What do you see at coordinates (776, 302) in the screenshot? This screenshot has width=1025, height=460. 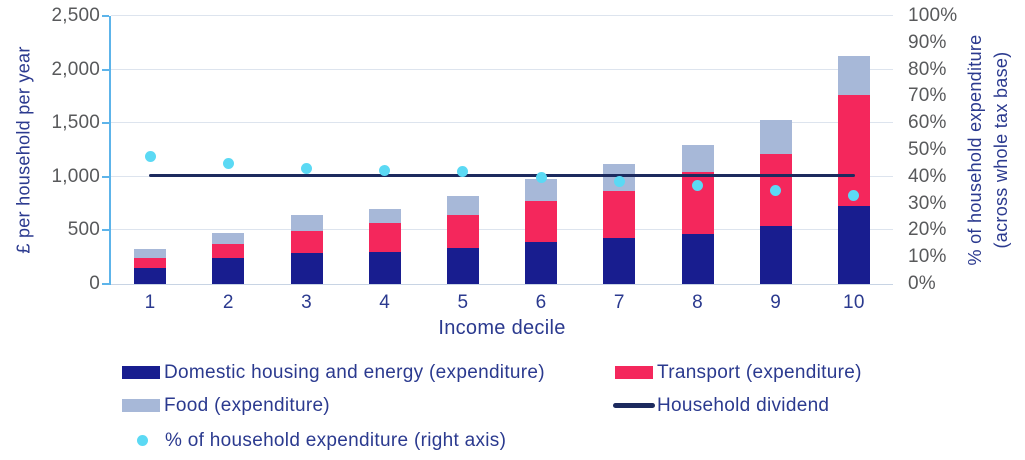 I see `x-tick-label-9: 9` at bounding box center [776, 302].